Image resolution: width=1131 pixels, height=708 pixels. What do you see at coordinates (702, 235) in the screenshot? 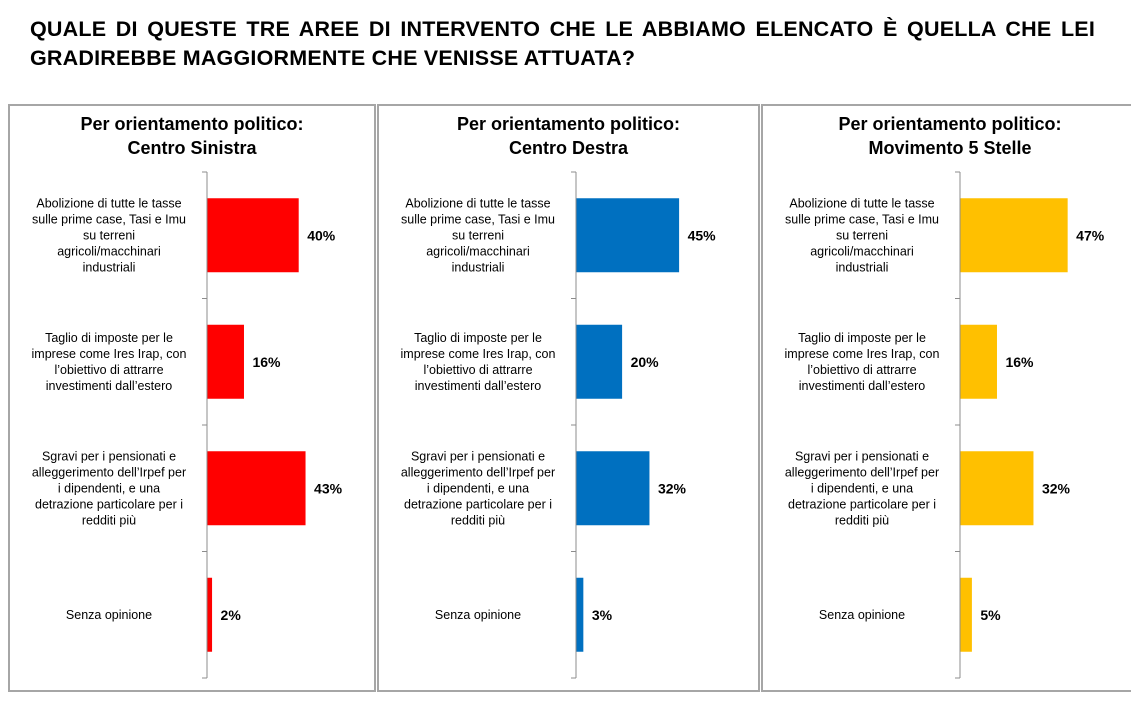
I see `value-label: 45%` at bounding box center [702, 235].